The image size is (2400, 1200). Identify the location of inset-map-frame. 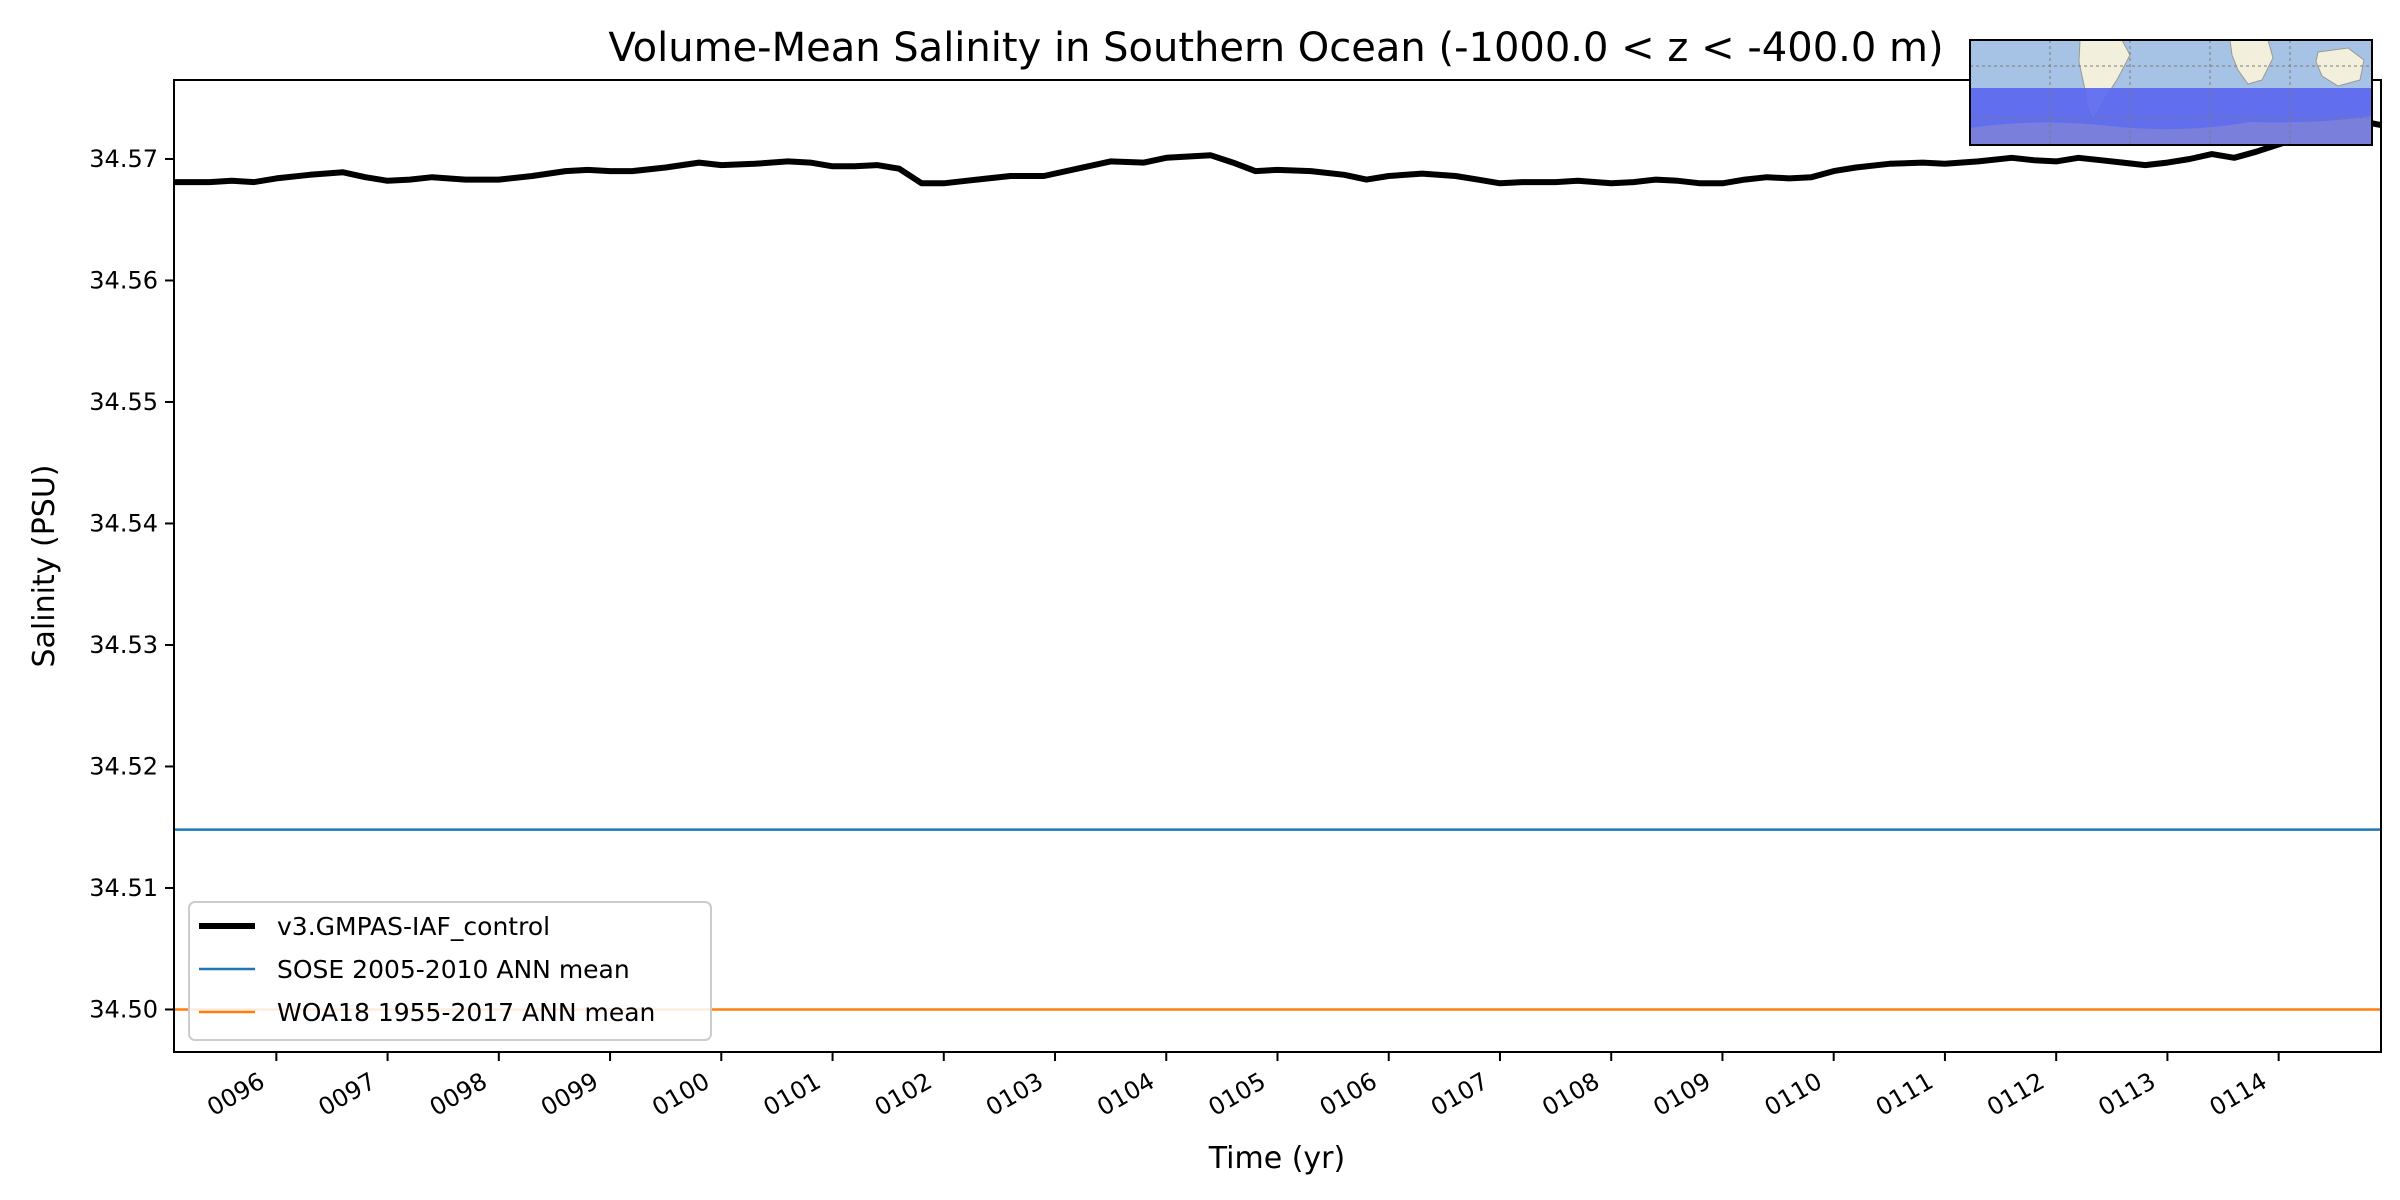
(2171, 92).